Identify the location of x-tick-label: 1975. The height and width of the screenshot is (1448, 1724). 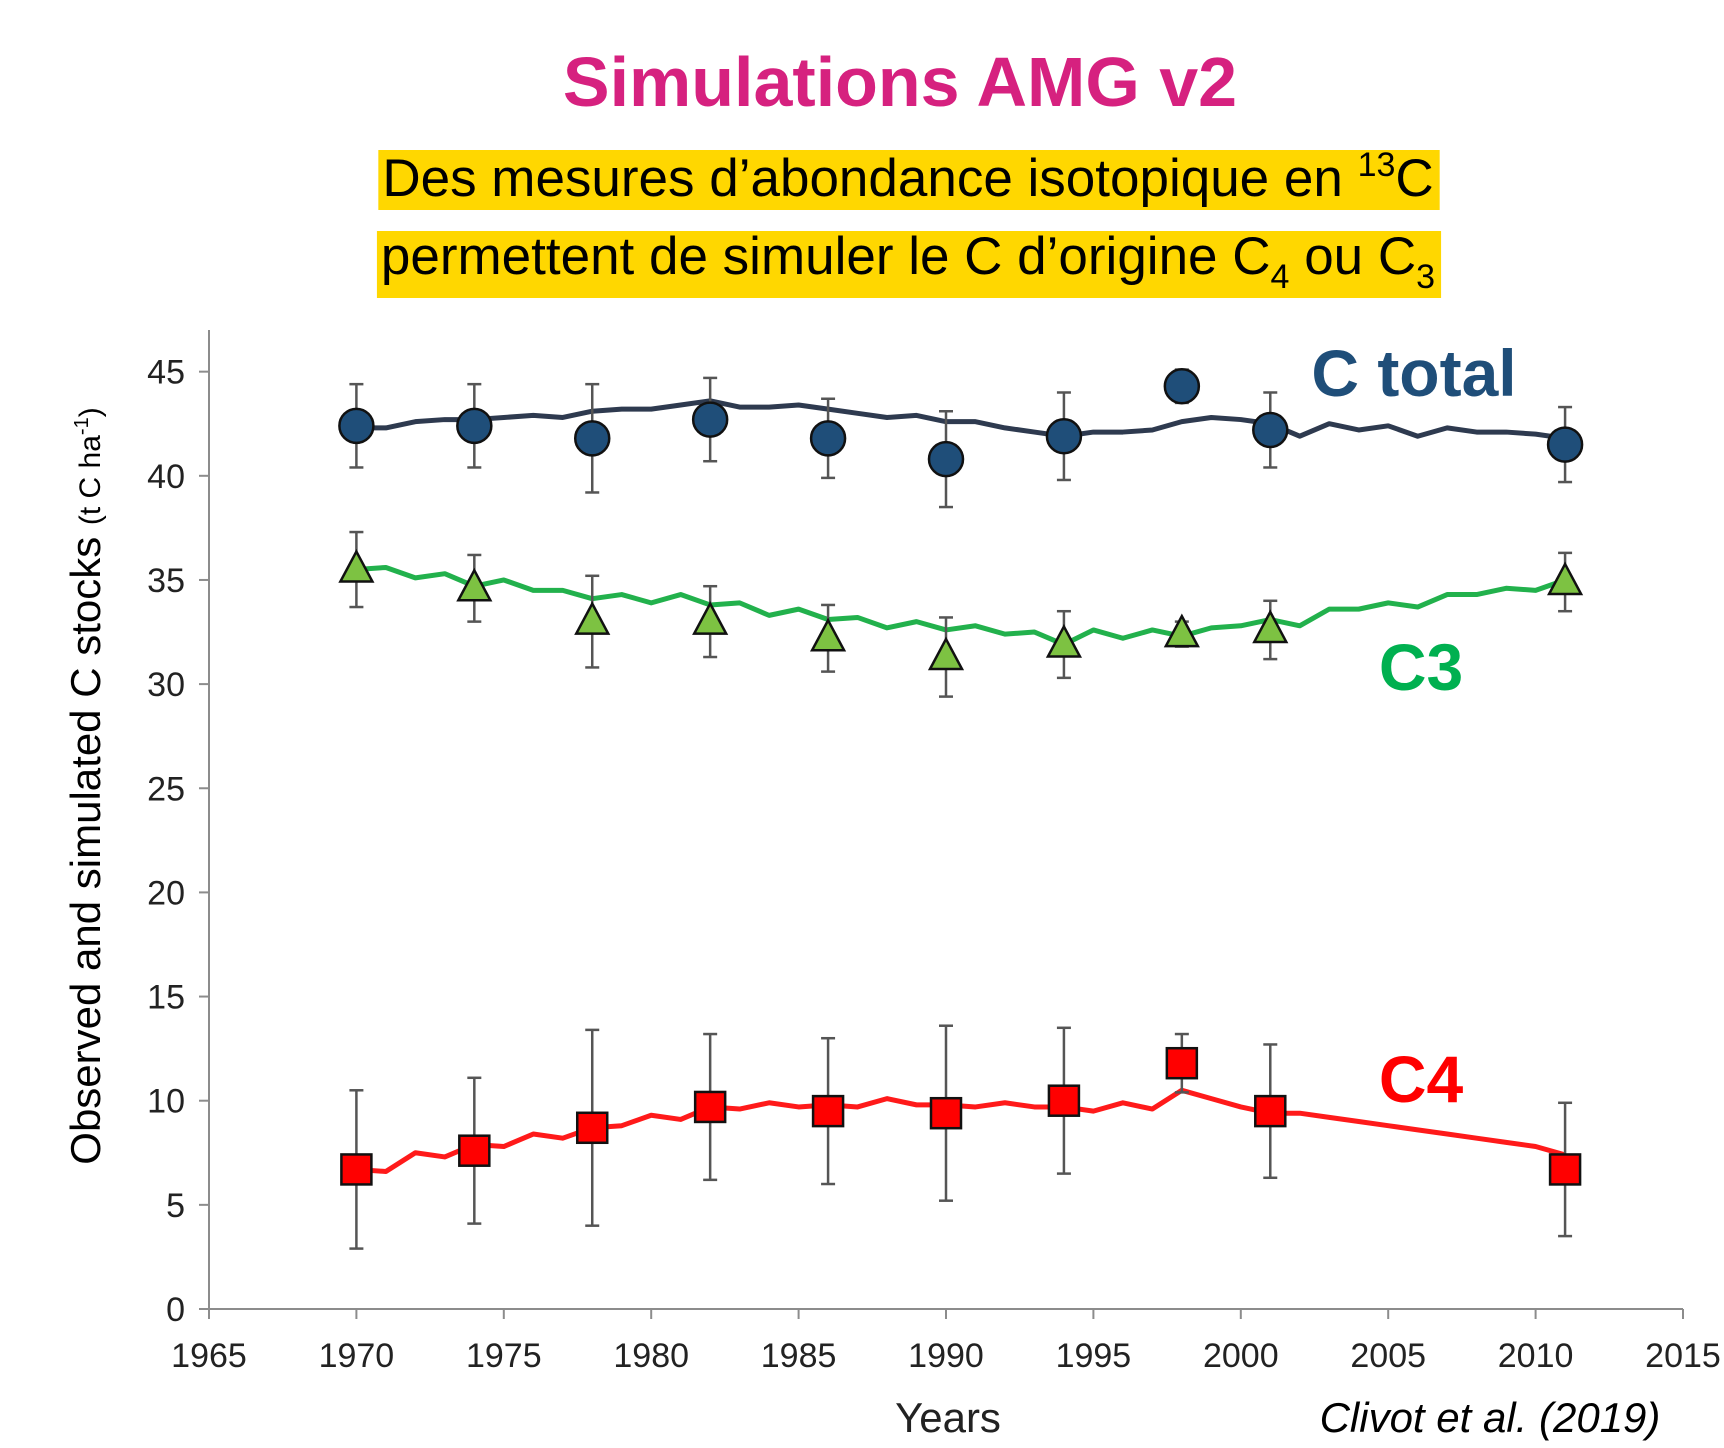
(504, 1356).